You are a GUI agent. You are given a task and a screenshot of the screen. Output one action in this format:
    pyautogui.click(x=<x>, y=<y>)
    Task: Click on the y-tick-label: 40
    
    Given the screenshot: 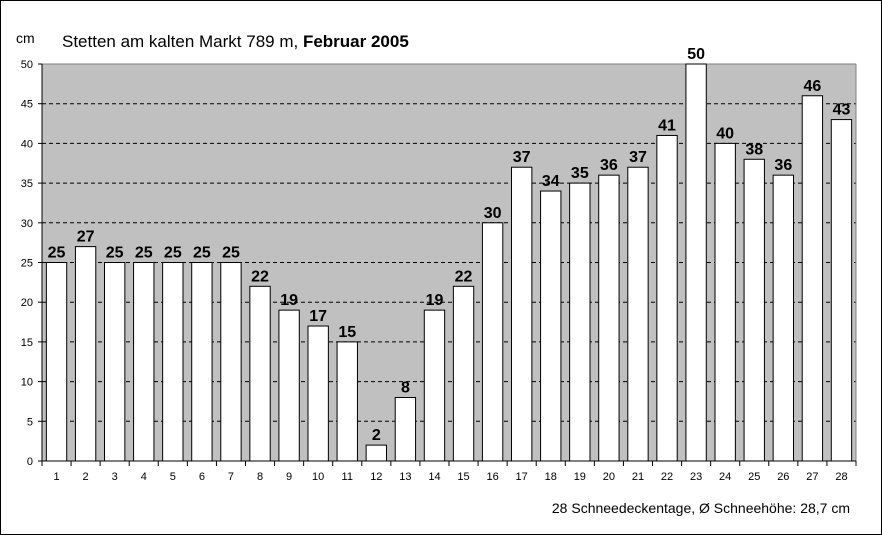 What is the action you would take?
    pyautogui.click(x=27, y=144)
    